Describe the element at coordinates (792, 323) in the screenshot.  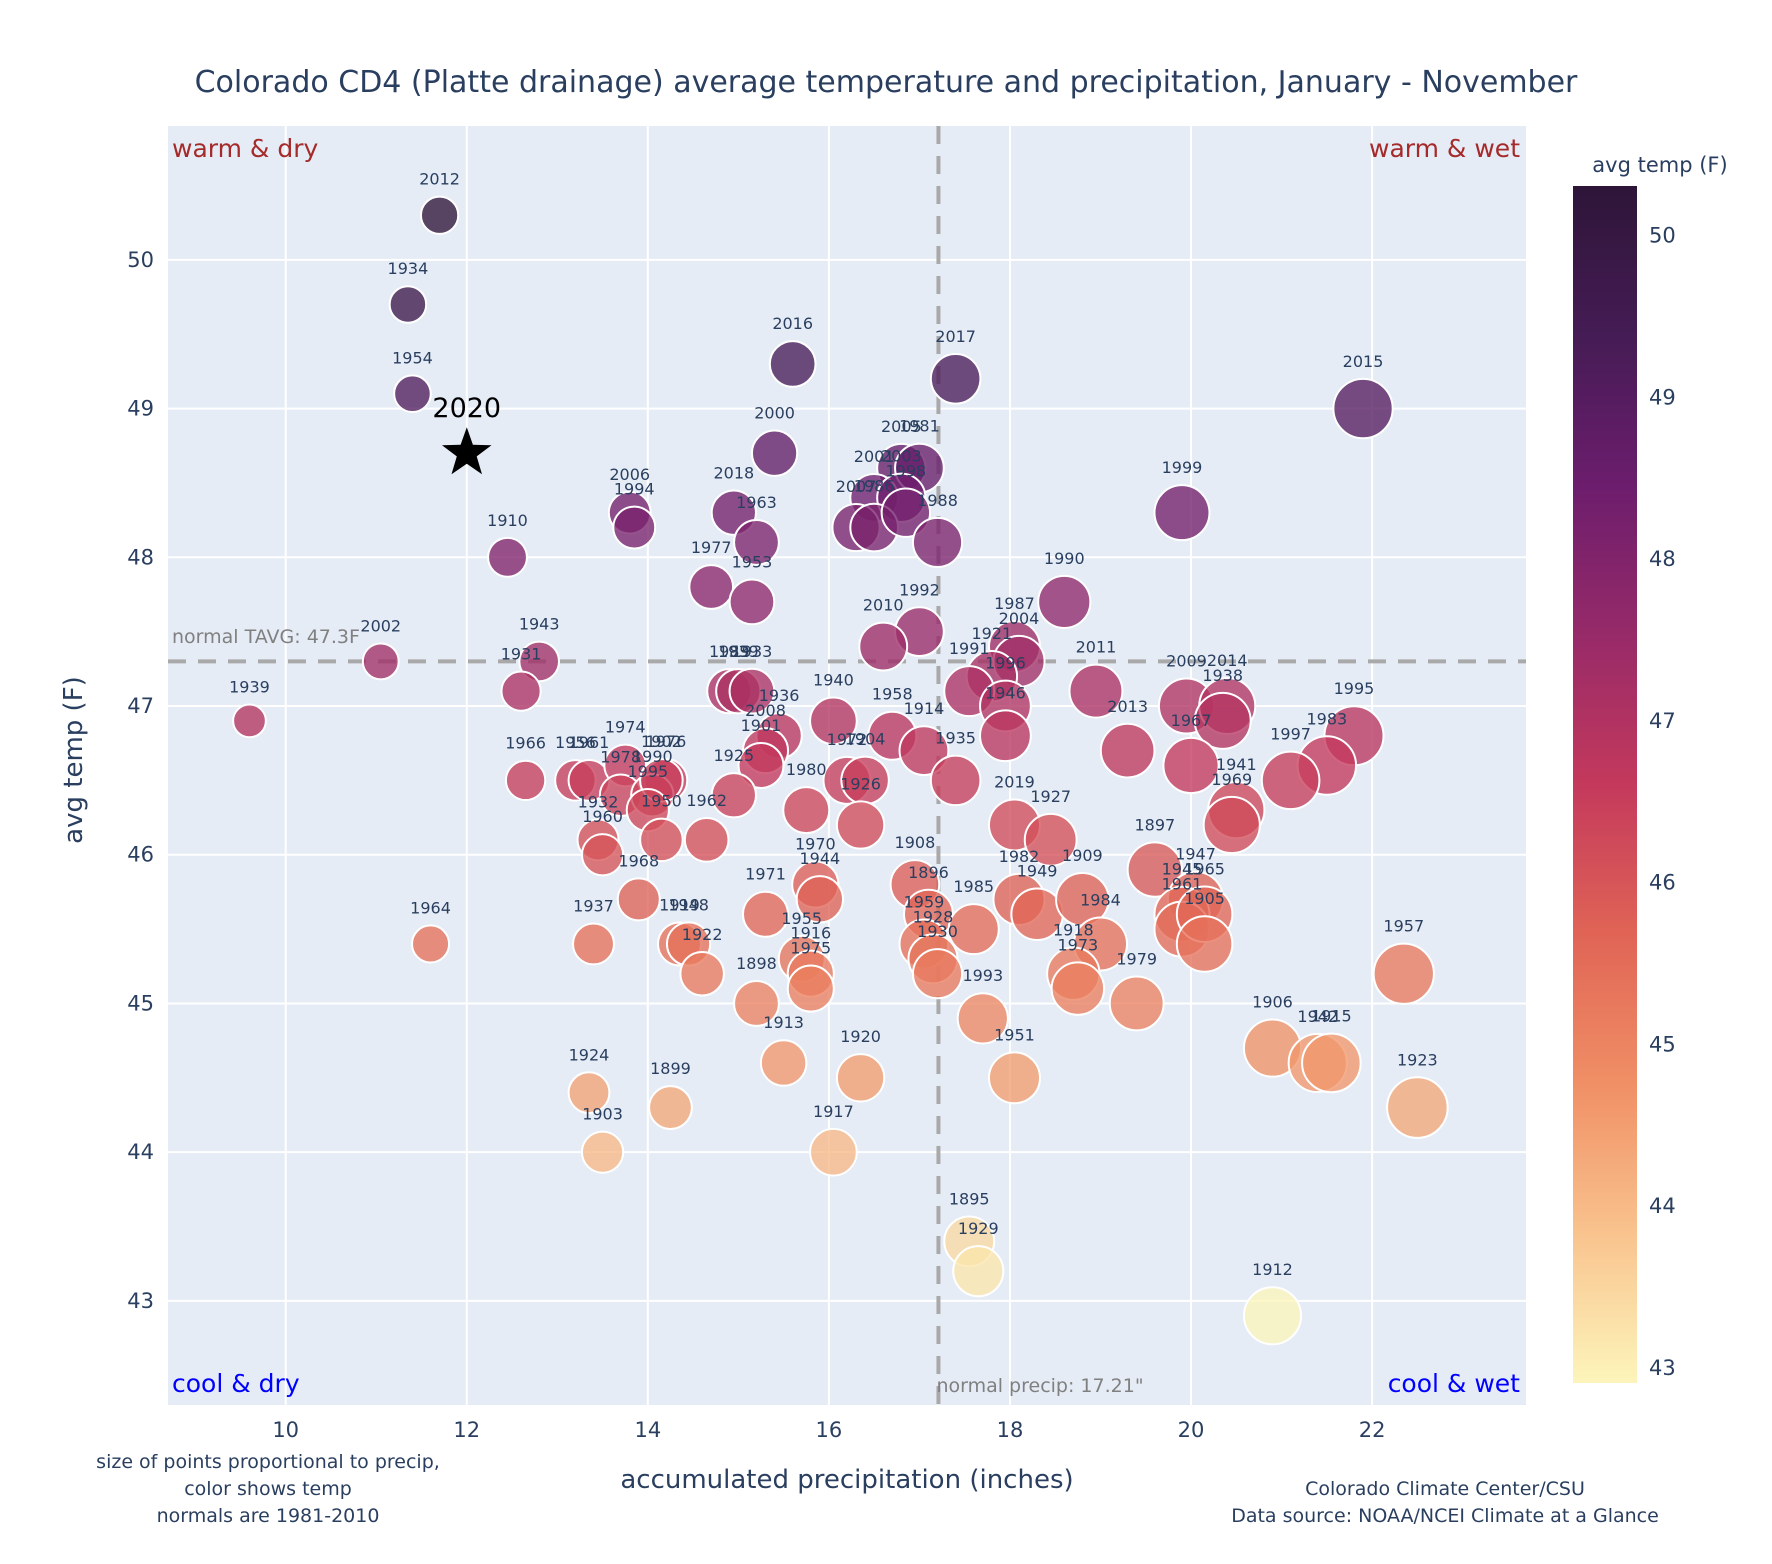
I see `point-label: 2016` at that location.